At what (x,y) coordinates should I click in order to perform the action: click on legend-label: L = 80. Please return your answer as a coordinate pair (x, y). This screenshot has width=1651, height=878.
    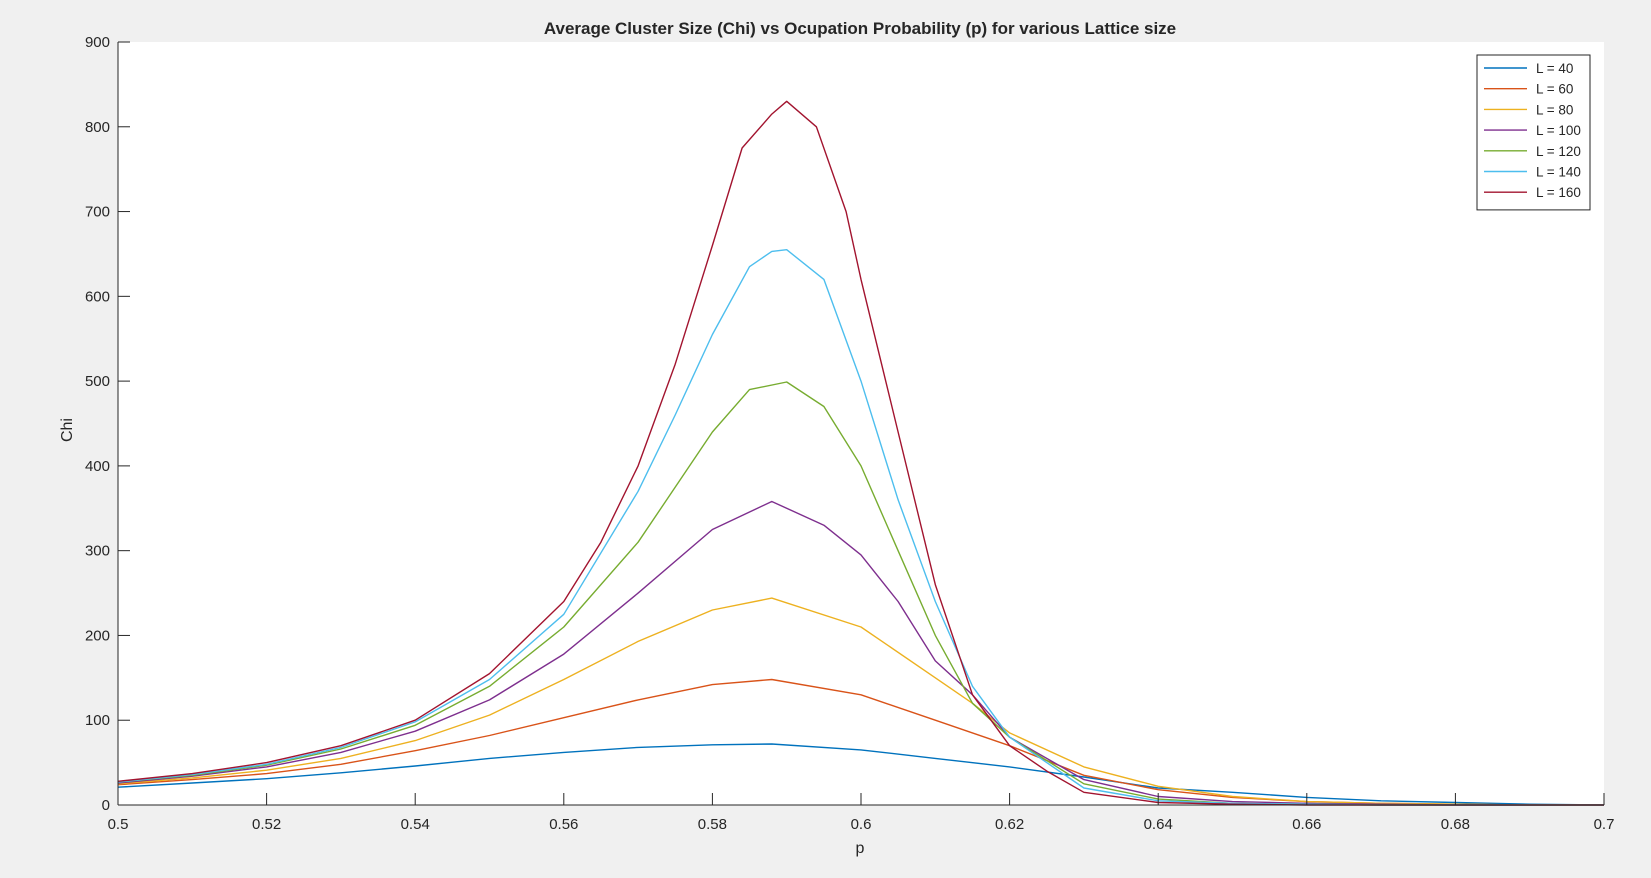
    Looking at the image, I should click on (1554, 109).